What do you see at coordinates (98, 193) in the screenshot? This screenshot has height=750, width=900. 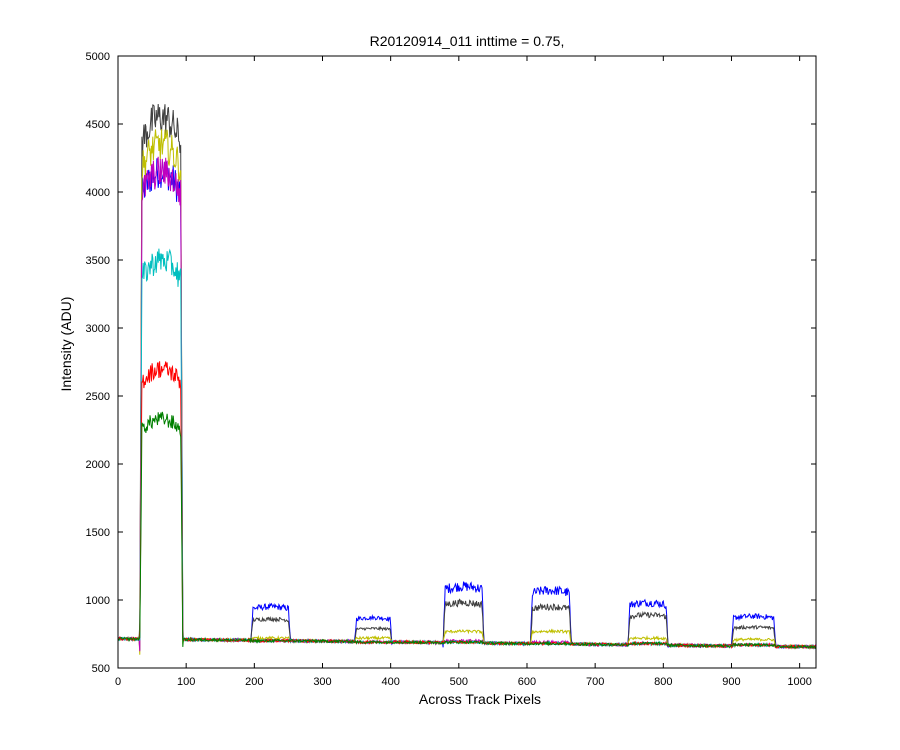 I see `y-tick-label: 4000` at bounding box center [98, 193].